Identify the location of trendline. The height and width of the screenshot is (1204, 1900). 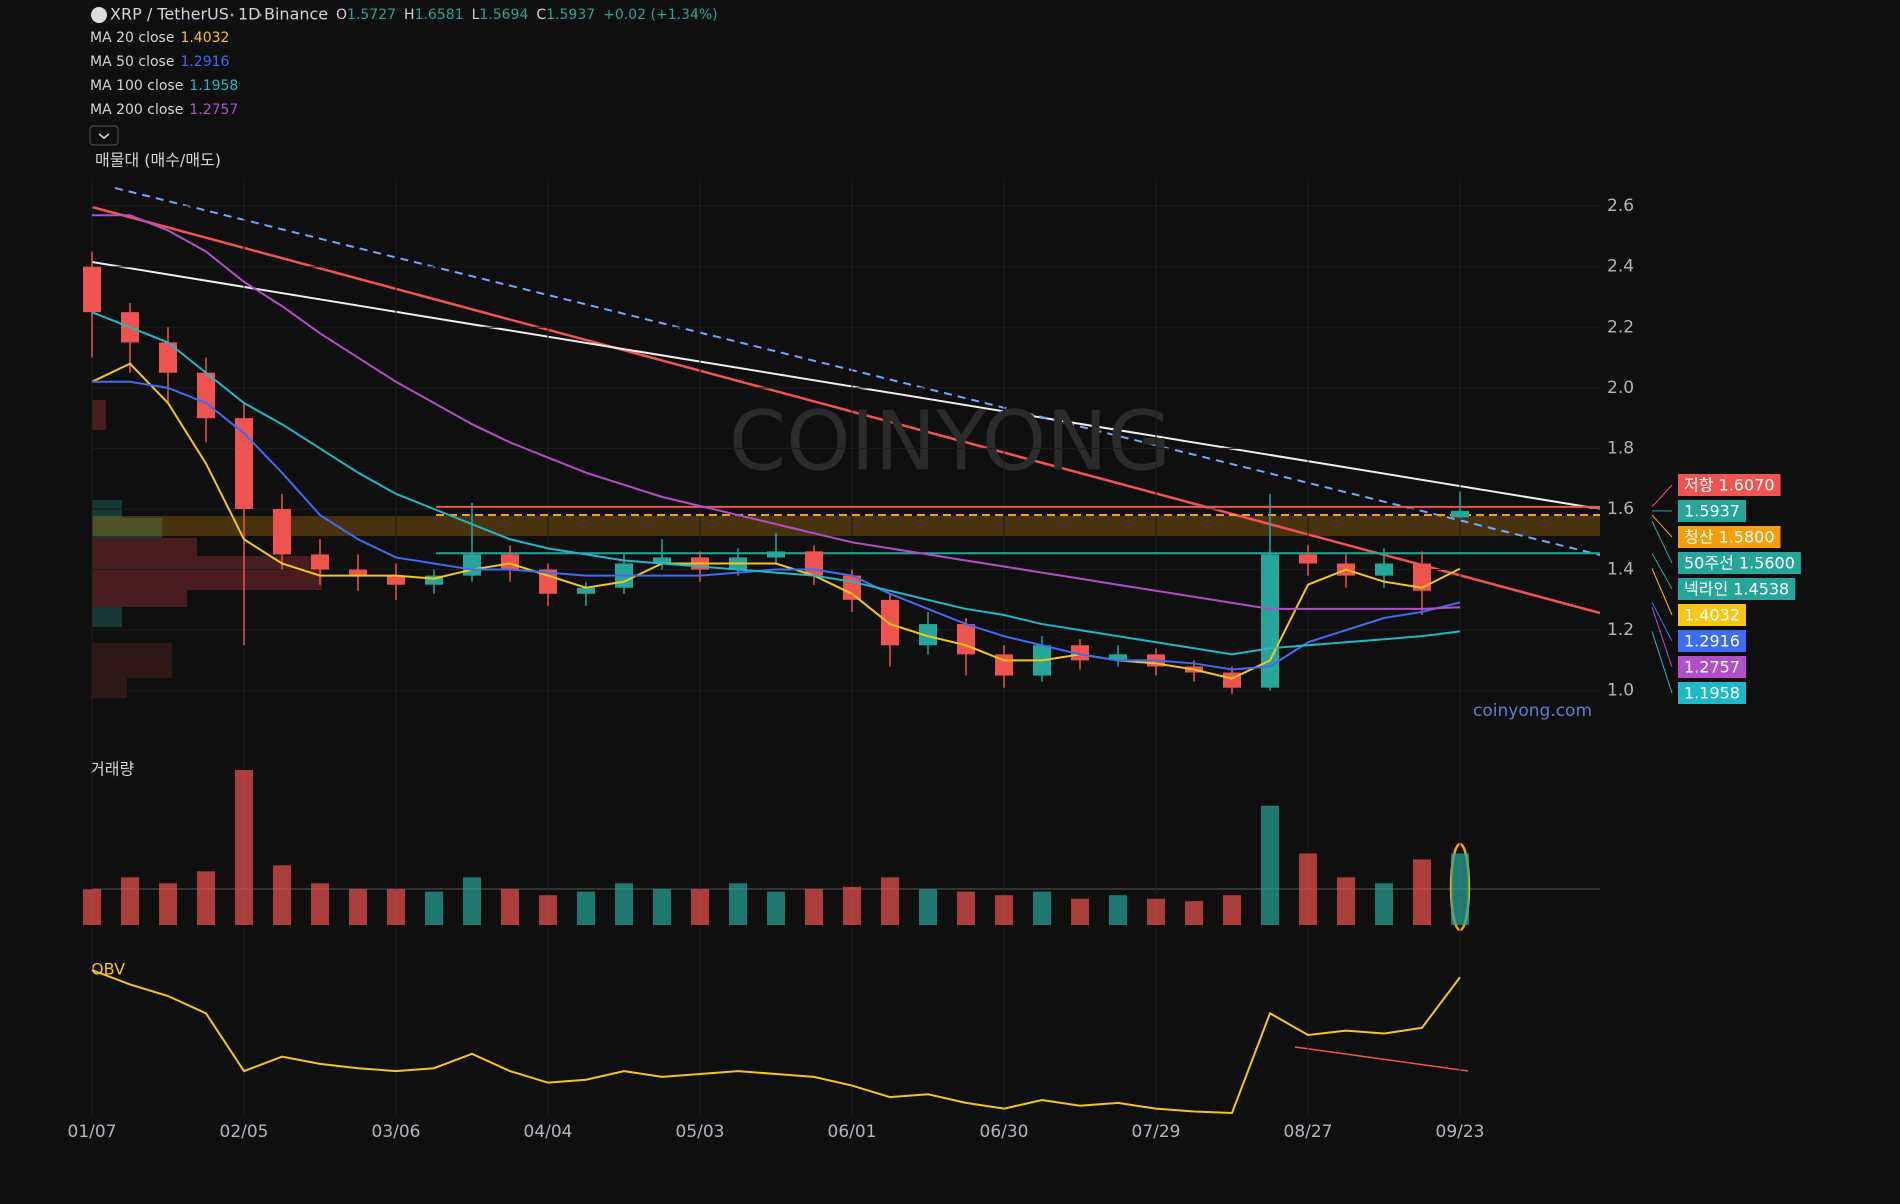
(1381, 1059).